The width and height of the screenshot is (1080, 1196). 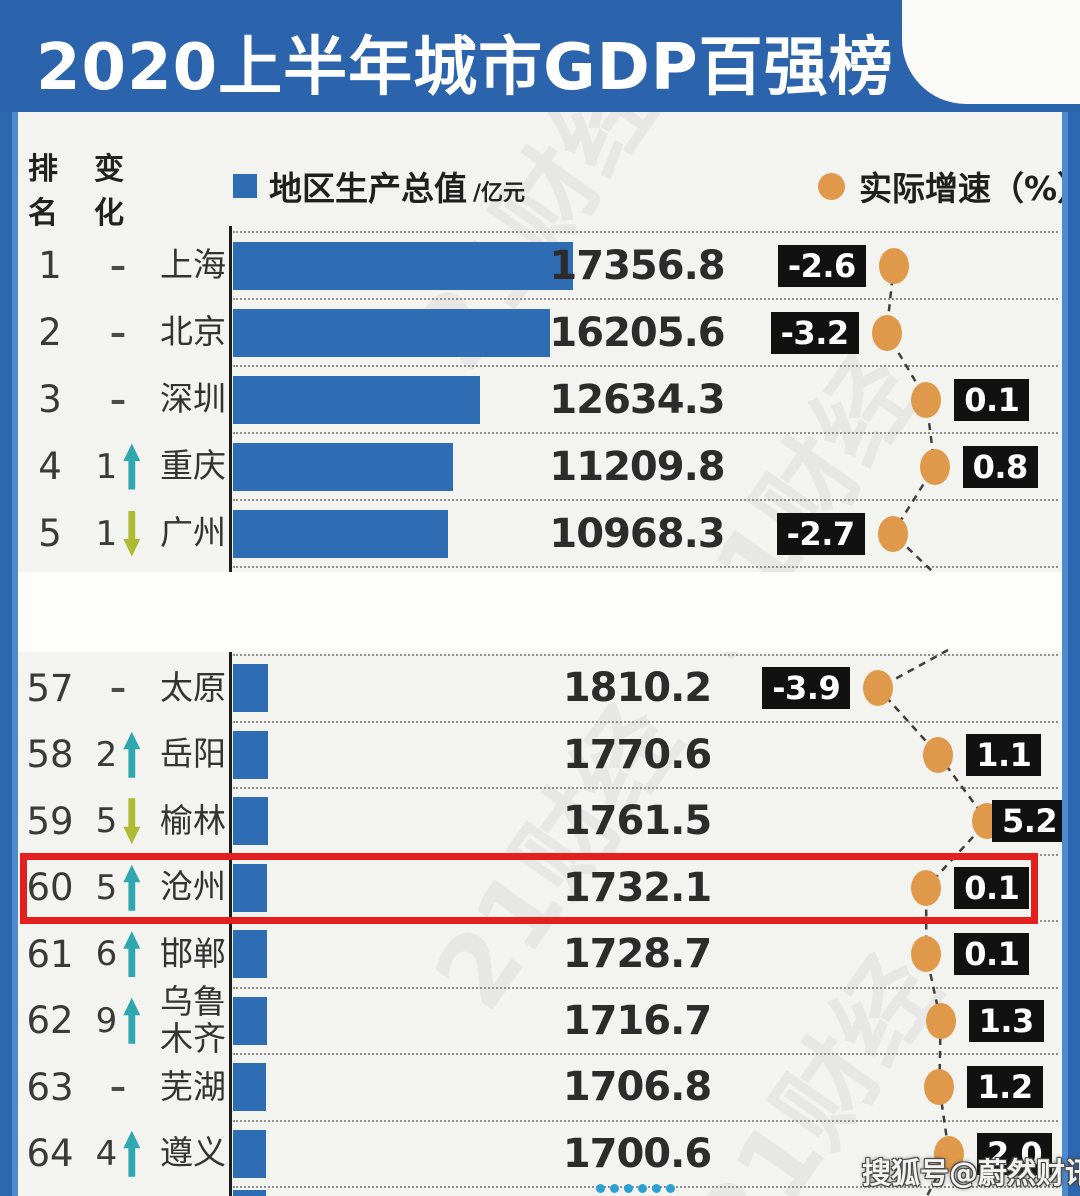 I want to click on table-row: 60 5 沧州 1732.1, so click(x=540, y=888).